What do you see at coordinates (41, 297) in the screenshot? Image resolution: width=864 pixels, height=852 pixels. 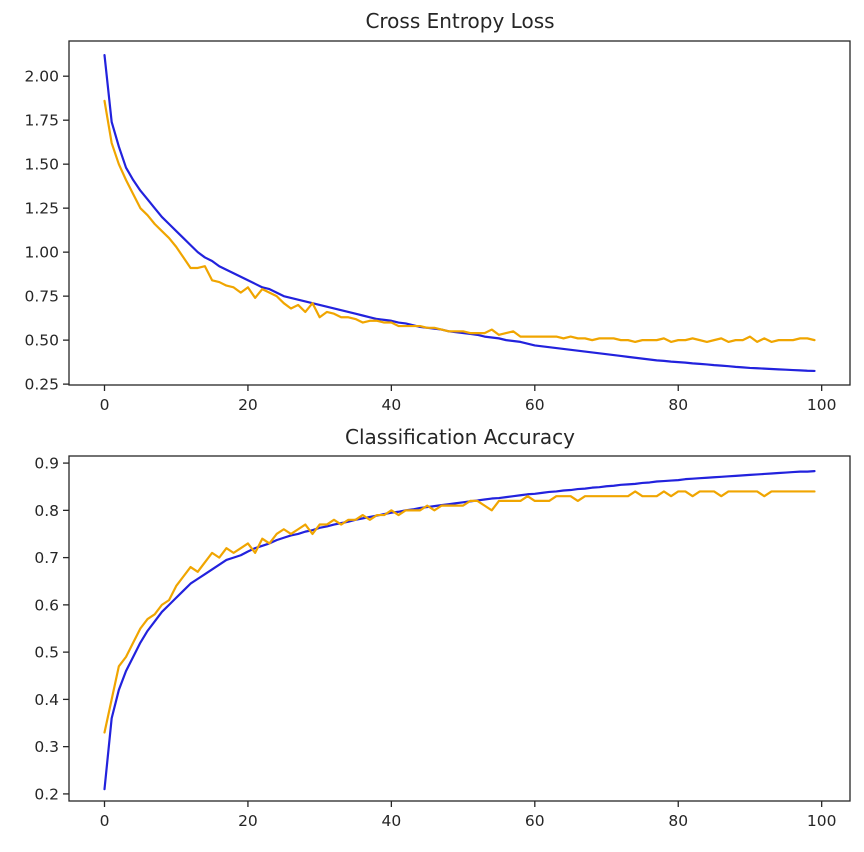 I see `loss-y-tick-label: 0.75` at bounding box center [41, 297].